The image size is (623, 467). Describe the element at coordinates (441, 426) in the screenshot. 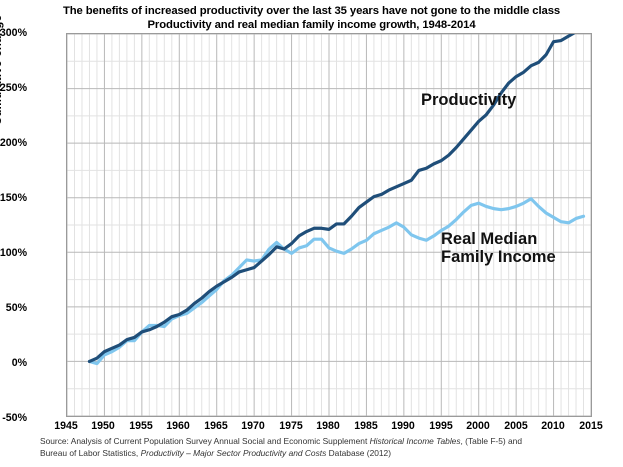

I see `x-tick-label-1995: 1995` at that location.